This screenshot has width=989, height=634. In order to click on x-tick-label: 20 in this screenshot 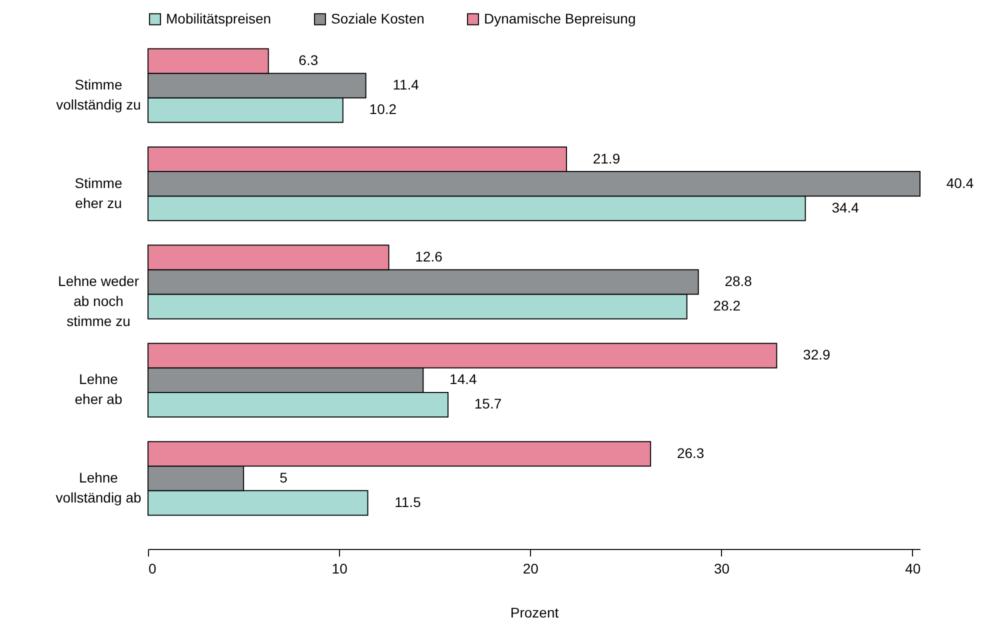, I will do `click(530, 568)`.